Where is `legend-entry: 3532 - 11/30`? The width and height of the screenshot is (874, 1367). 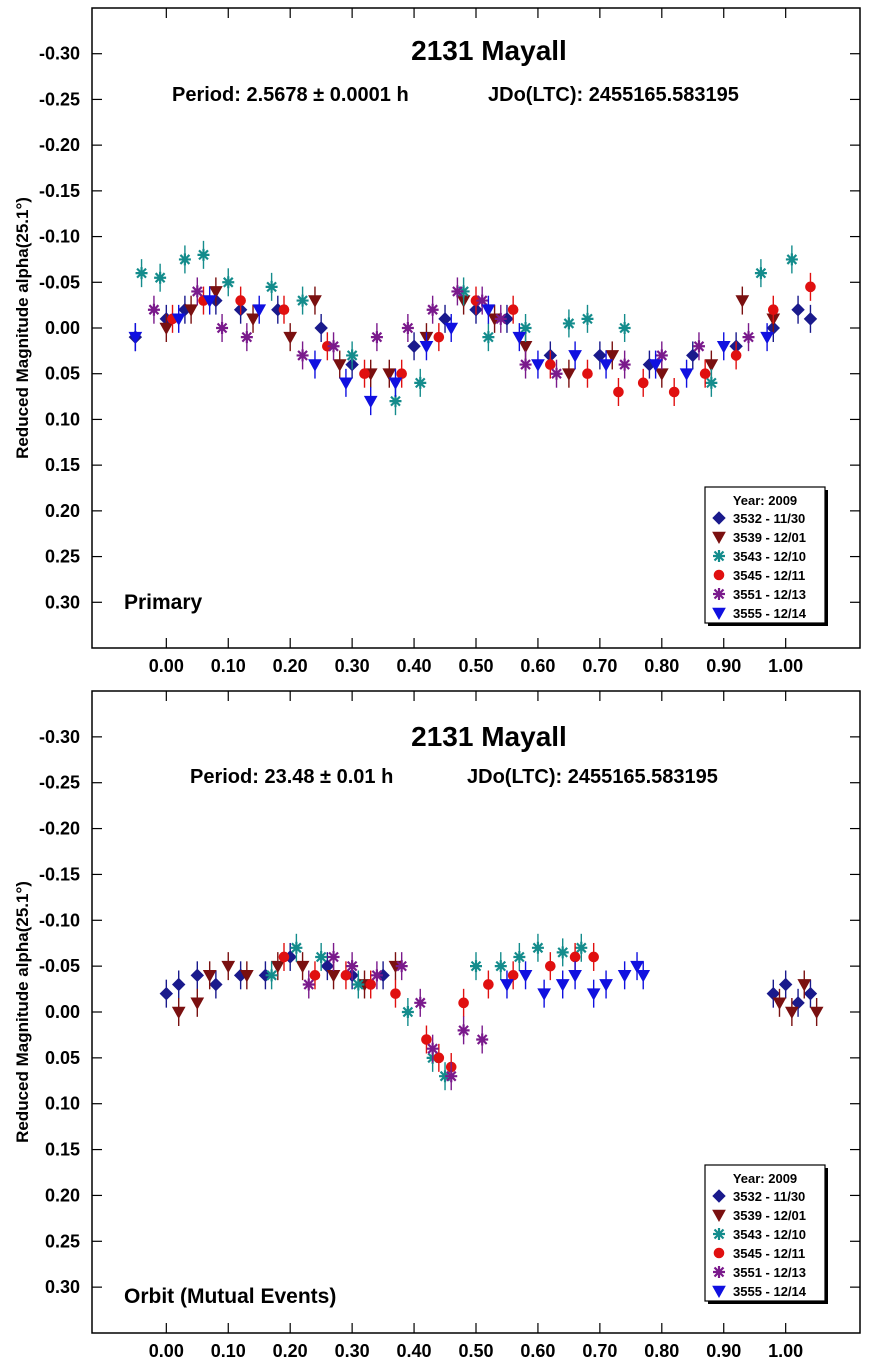
legend-entry: 3532 - 11/30 is located at coordinates (769, 518).